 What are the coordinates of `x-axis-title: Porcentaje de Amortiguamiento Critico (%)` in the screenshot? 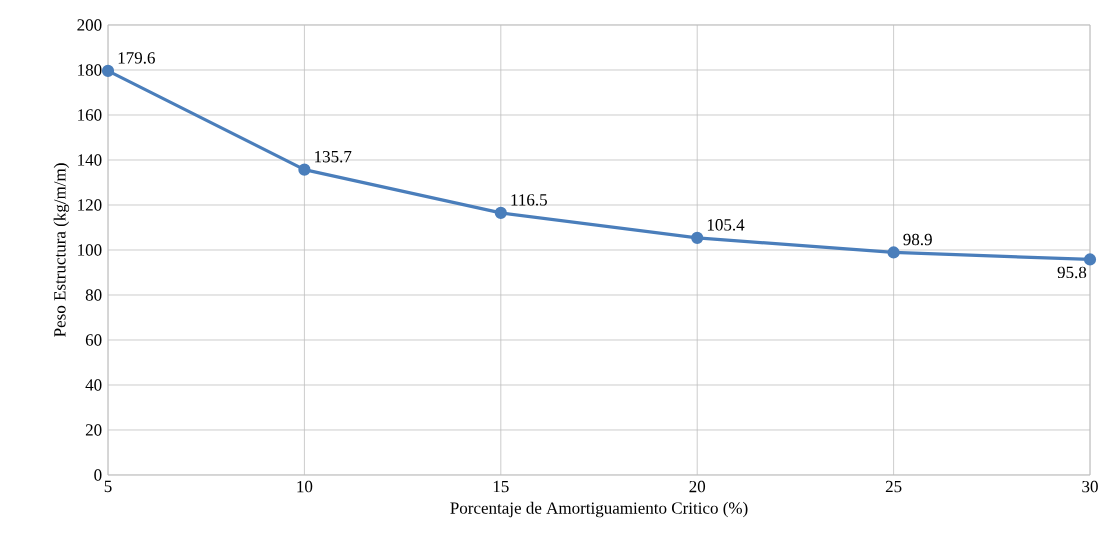 It's located at (599, 509).